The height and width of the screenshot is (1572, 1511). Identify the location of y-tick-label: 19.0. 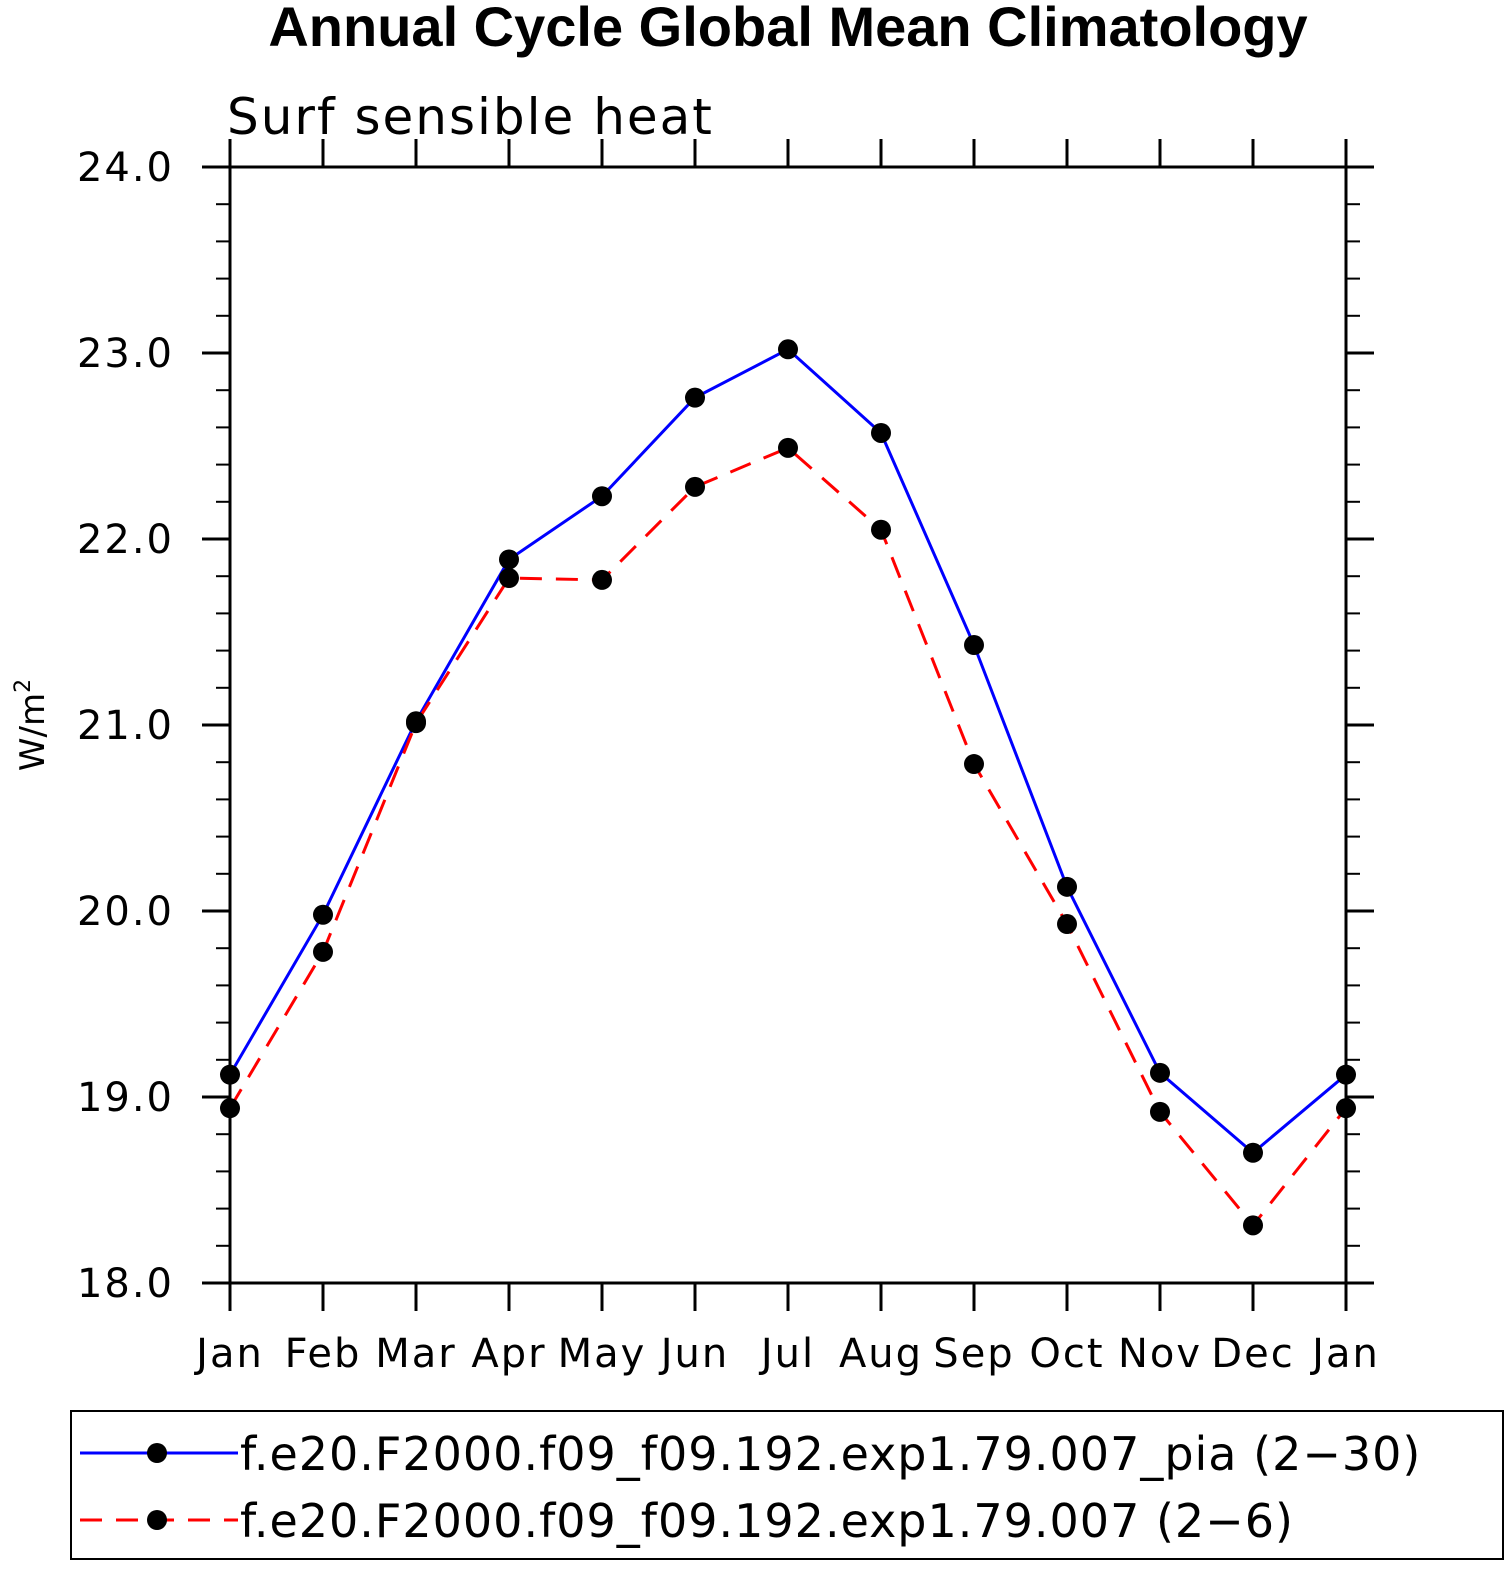
(125, 1098).